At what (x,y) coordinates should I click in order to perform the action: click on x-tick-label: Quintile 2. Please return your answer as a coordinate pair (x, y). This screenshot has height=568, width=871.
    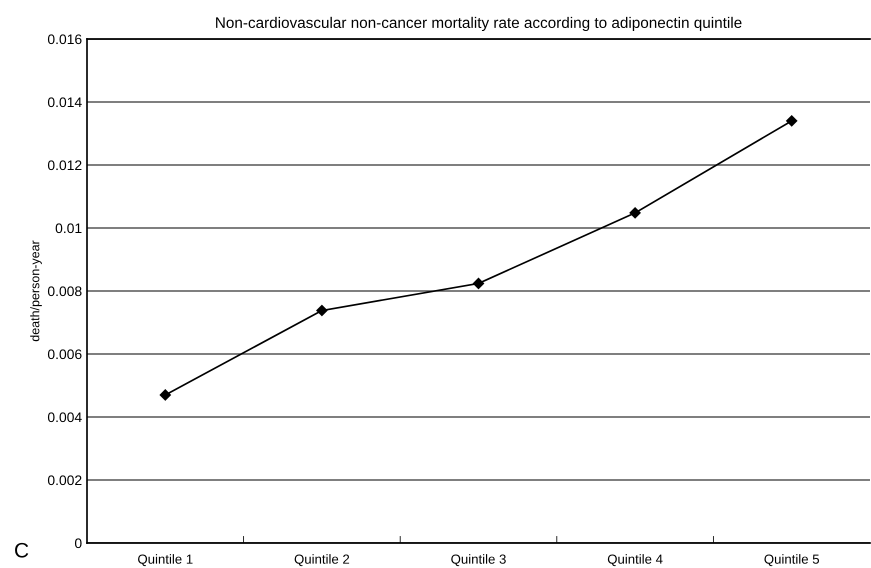
    Looking at the image, I should click on (322, 560).